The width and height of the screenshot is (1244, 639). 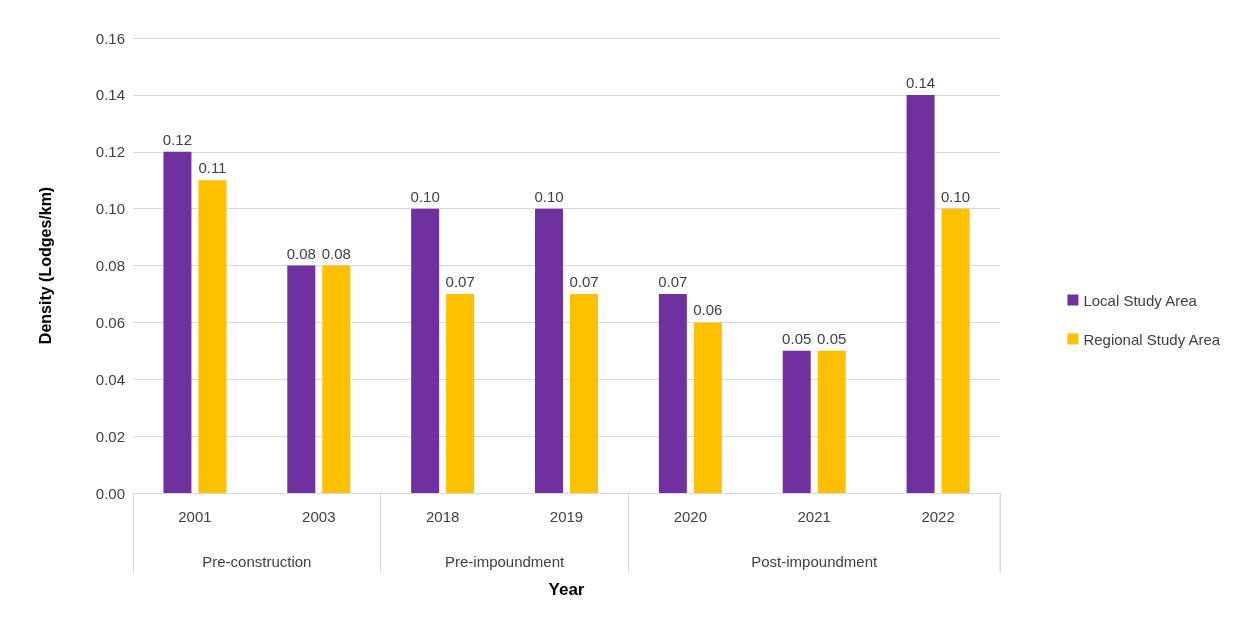 I want to click on y-tick-label: 0.14, so click(x=110, y=95).